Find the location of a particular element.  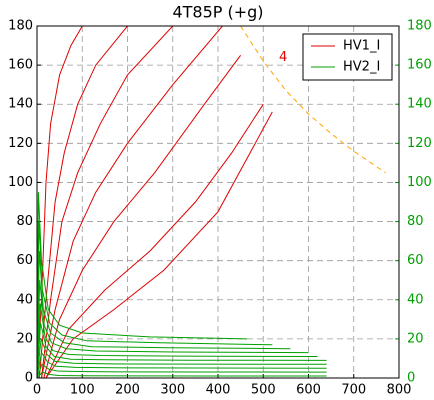

y-tick-label: 140 is located at coordinates (20, 104).